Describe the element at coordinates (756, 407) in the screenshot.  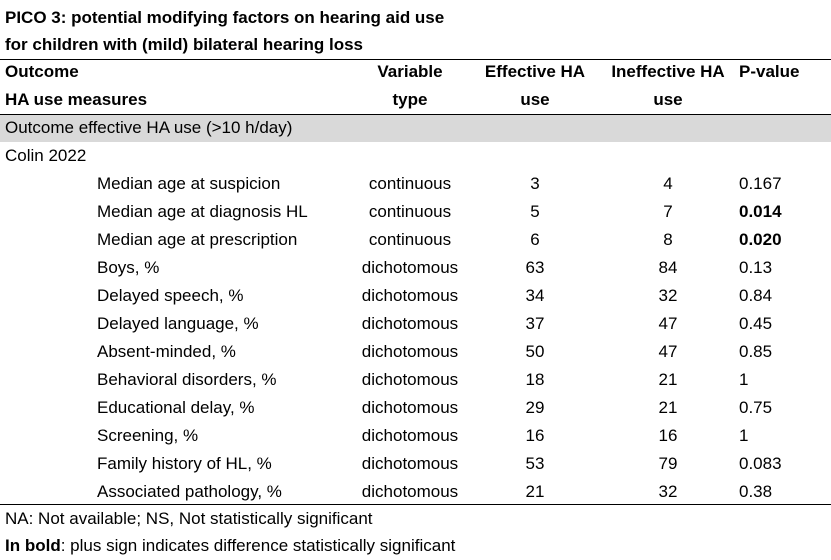
I see `row-pvalue: 0.75` at that location.